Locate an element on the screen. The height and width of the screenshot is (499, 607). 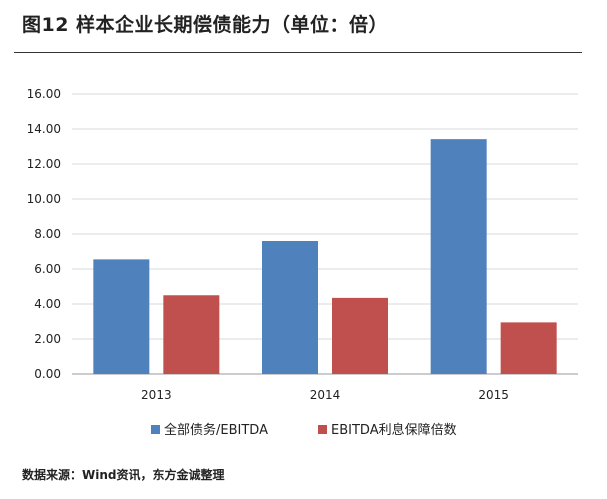
y-tick-label: 16.00 is located at coordinates (44, 94).